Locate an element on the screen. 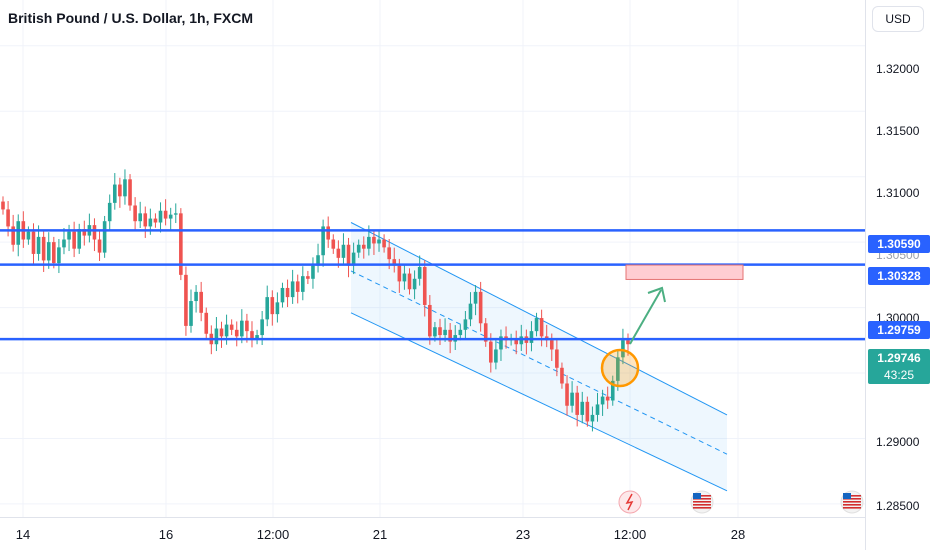 Image resolution: width=932 pixels, height=551 pixels. time-tick: 16 is located at coordinates (166, 534).